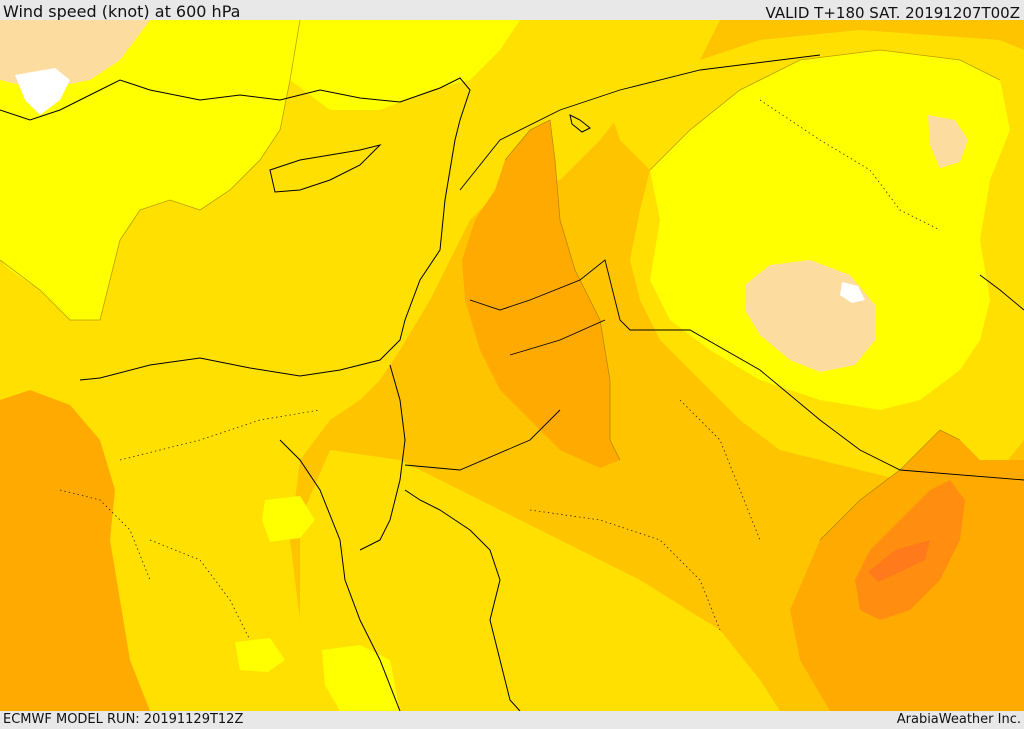  I want to click on brand-label: ArabiaWeather Inc., so click(958, 719).